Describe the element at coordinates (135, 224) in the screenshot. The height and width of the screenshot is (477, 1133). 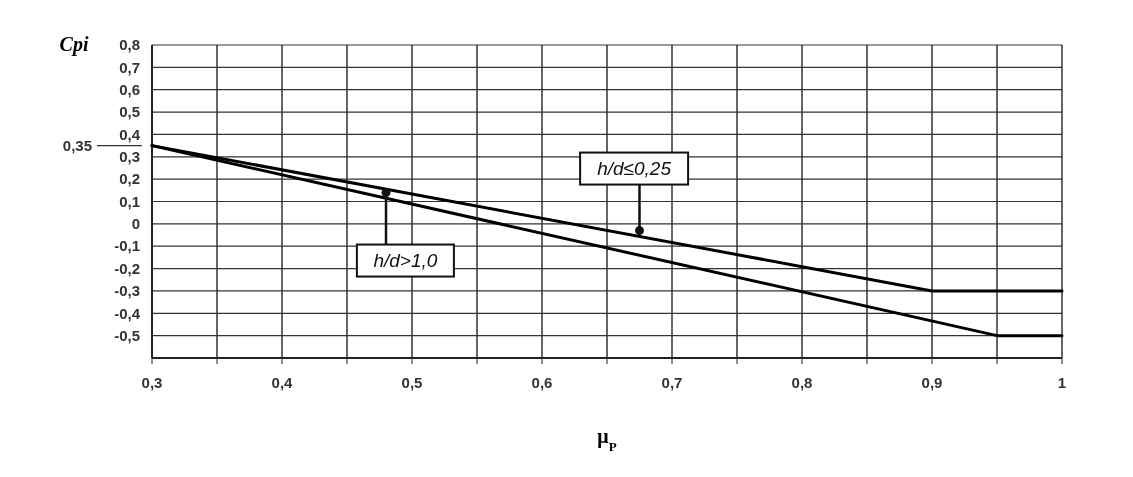
I see `y-tick-label: 0` at that location.